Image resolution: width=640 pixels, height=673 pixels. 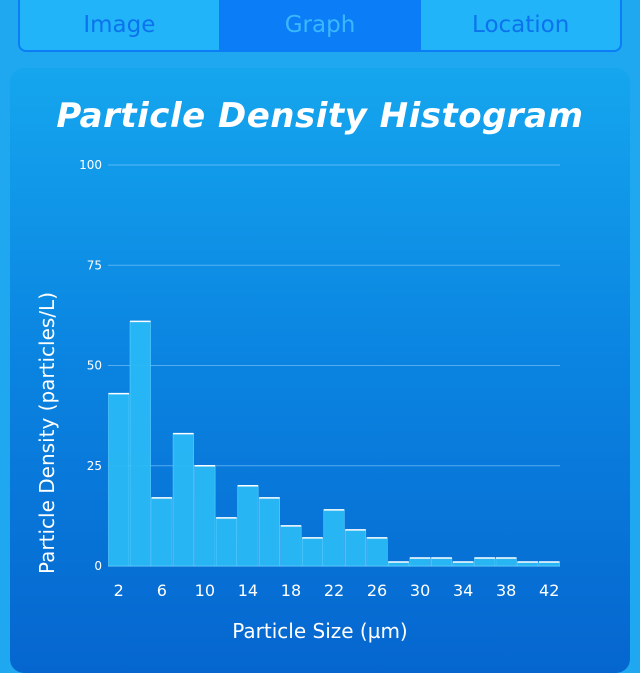 I want to click on x-tick-label: 10, so click(x=205, y=590).